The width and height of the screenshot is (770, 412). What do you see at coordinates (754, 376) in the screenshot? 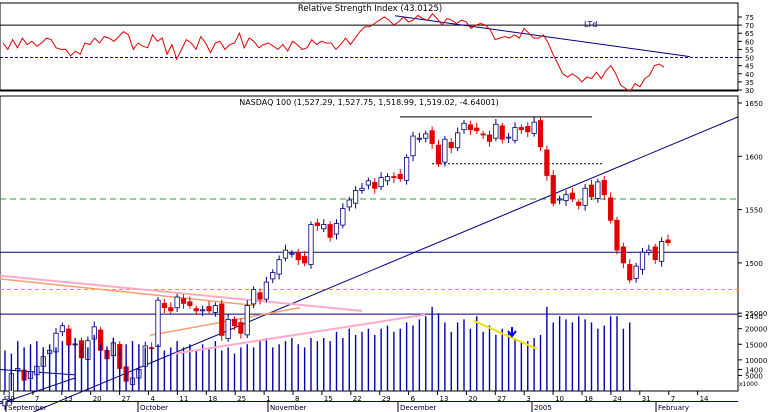
I see `volume-tick-label: 5000` at bounding box center [754, 376].